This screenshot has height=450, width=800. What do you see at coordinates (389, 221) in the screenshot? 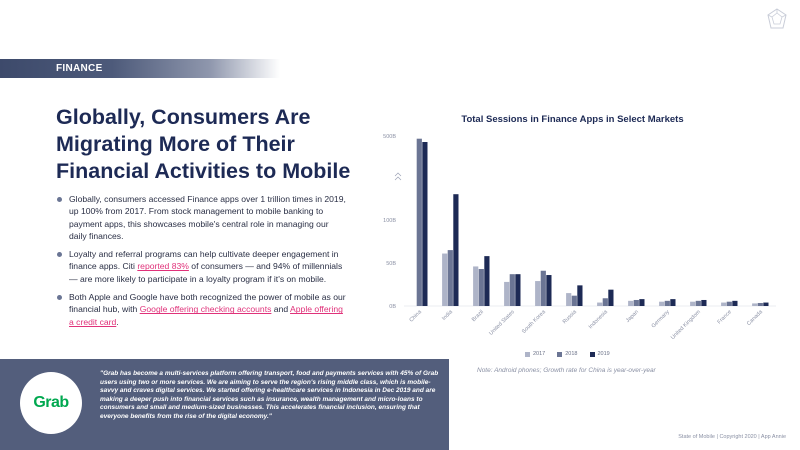
I see `y-tick-label: 100B` at bounding box center [389, 221].